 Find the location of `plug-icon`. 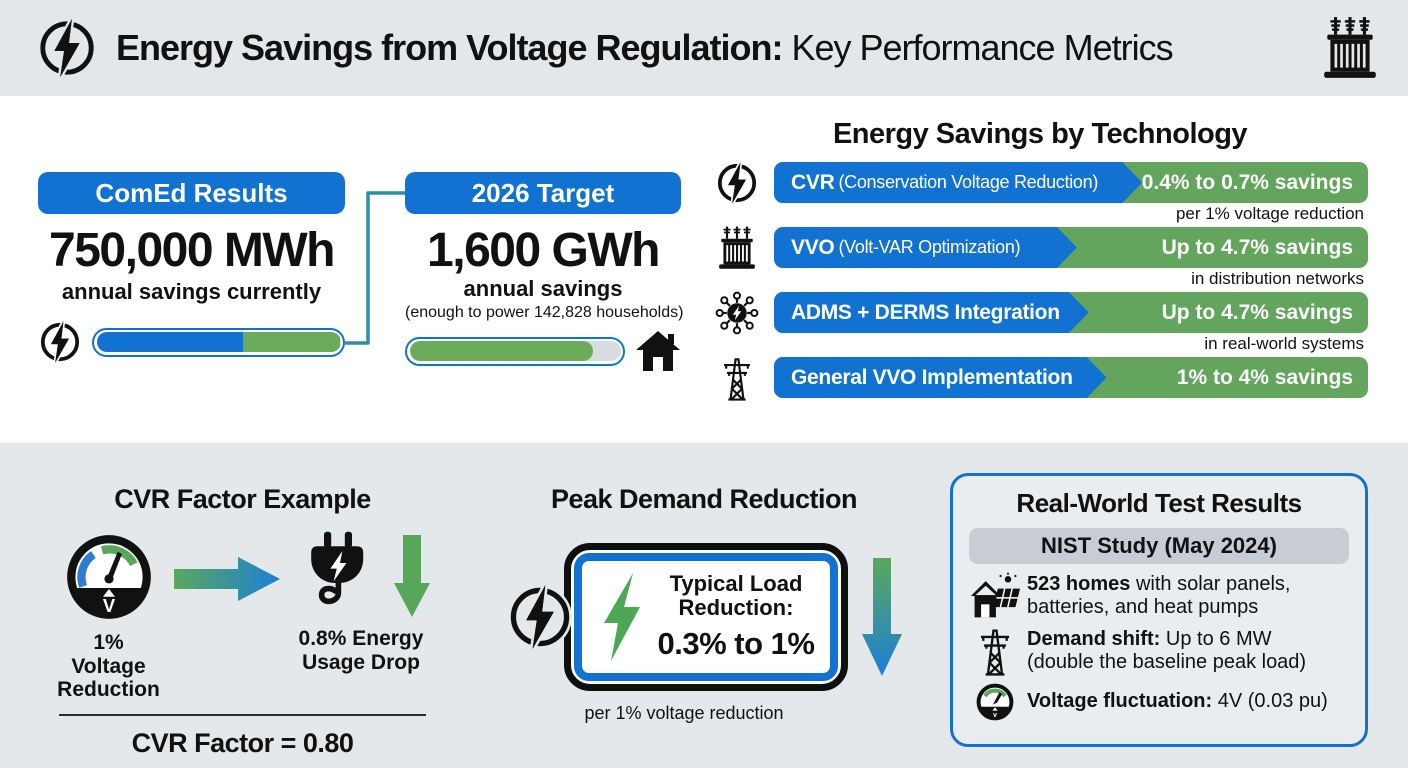

plug-icon is located at coordinates (340, 575).